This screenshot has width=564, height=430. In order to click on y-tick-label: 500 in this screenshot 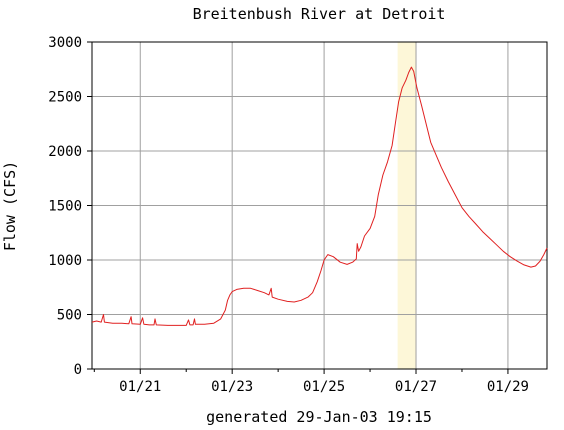, I will do `click(69, 316)`.